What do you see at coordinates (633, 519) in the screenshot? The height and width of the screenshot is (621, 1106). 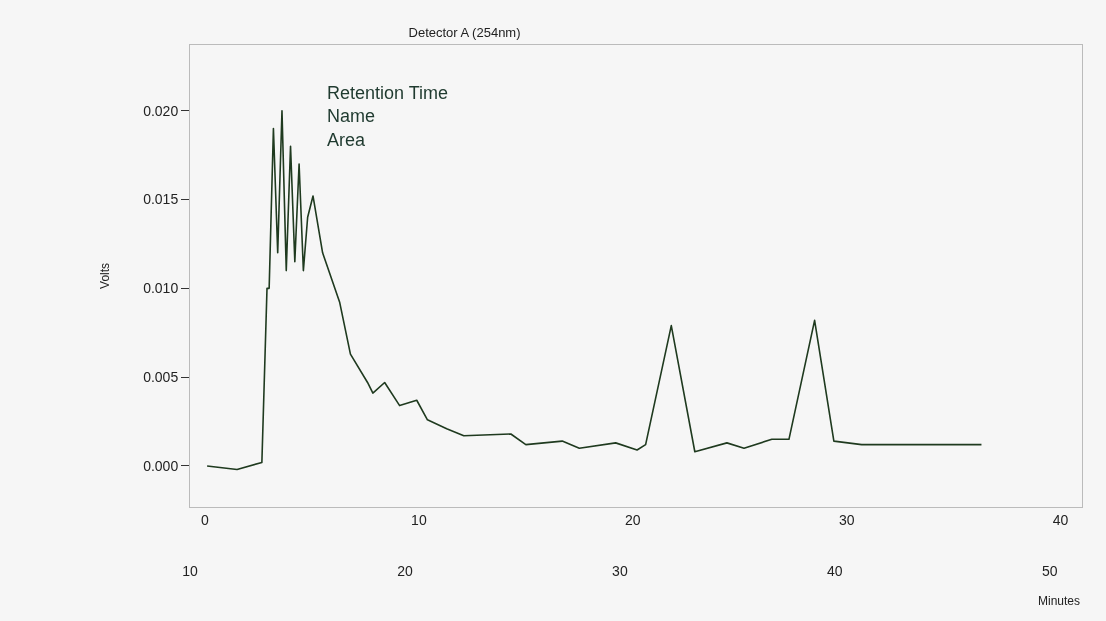 I see `x-tick-label: 20` at bounding box center [633, 519].